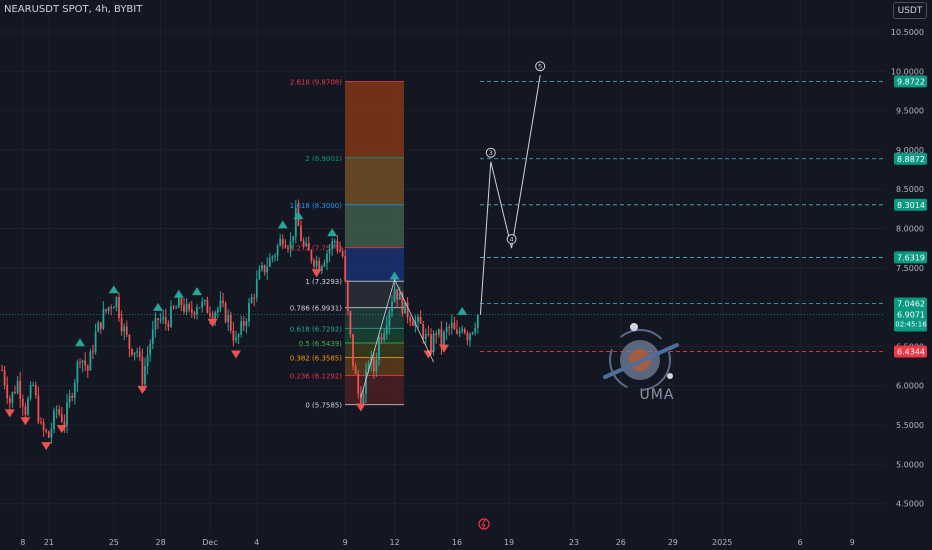 This screenshot has width=932, height=550. Describe the element at coordinates (910, 10) in the screenshot. I see `currency-button: USDT` at that location.